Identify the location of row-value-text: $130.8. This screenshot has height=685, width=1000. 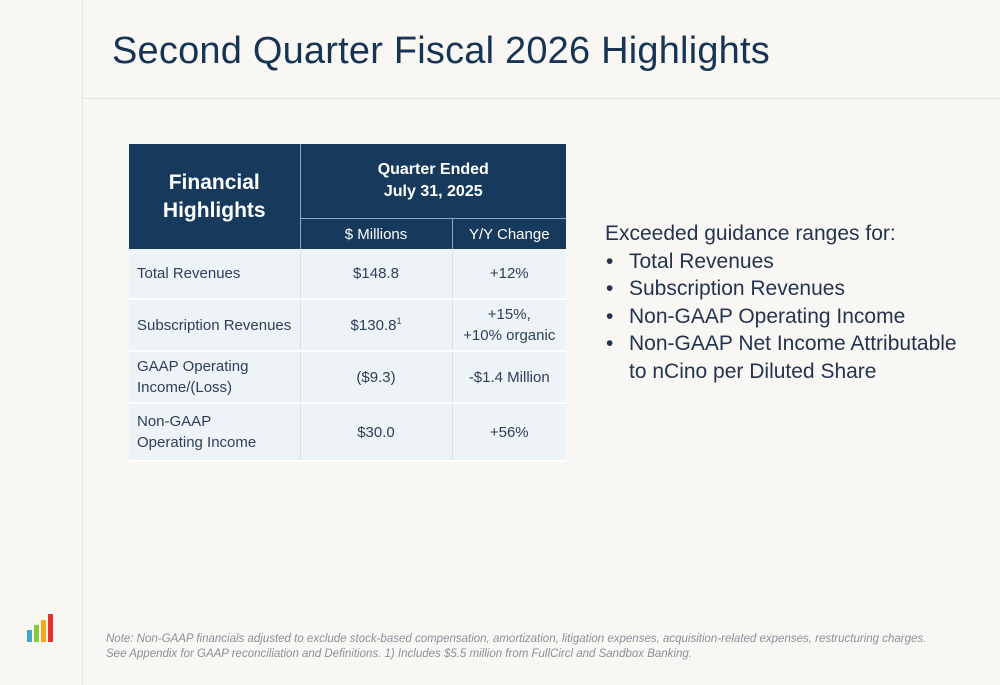
(373, 325).